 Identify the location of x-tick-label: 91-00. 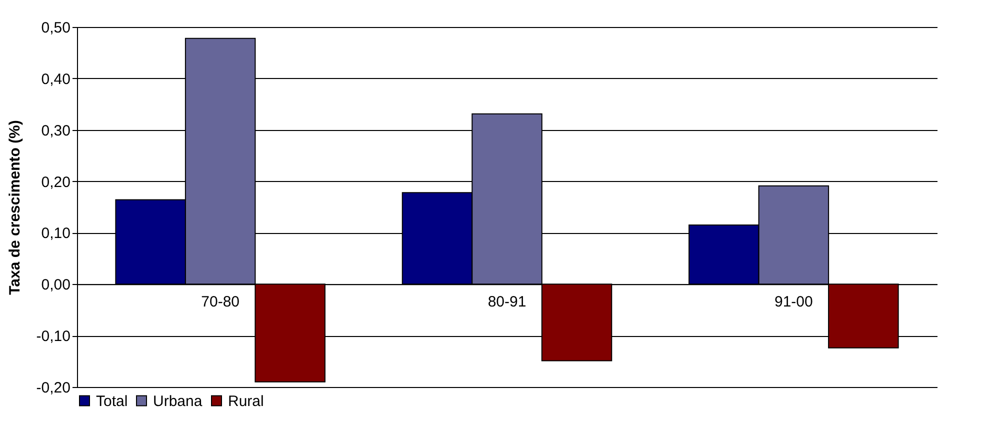
(793, 302).